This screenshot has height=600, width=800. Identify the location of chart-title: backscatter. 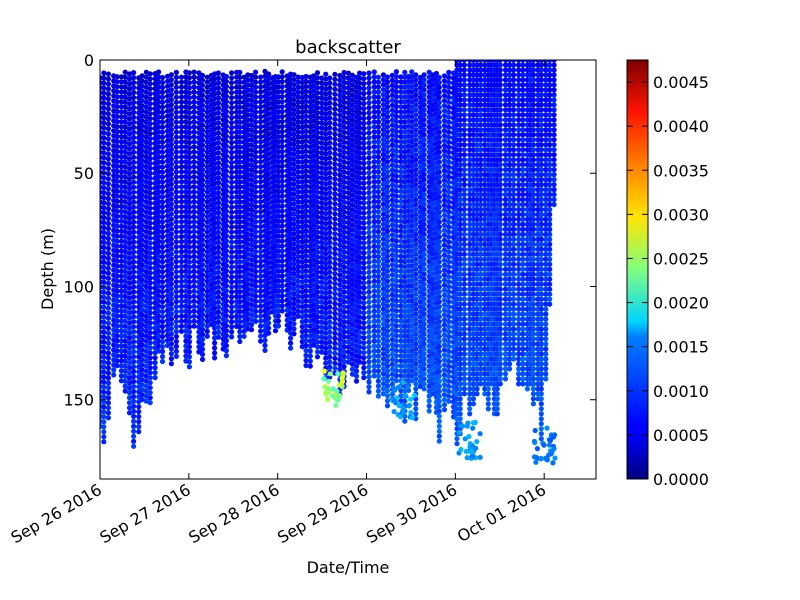
(348, 47).